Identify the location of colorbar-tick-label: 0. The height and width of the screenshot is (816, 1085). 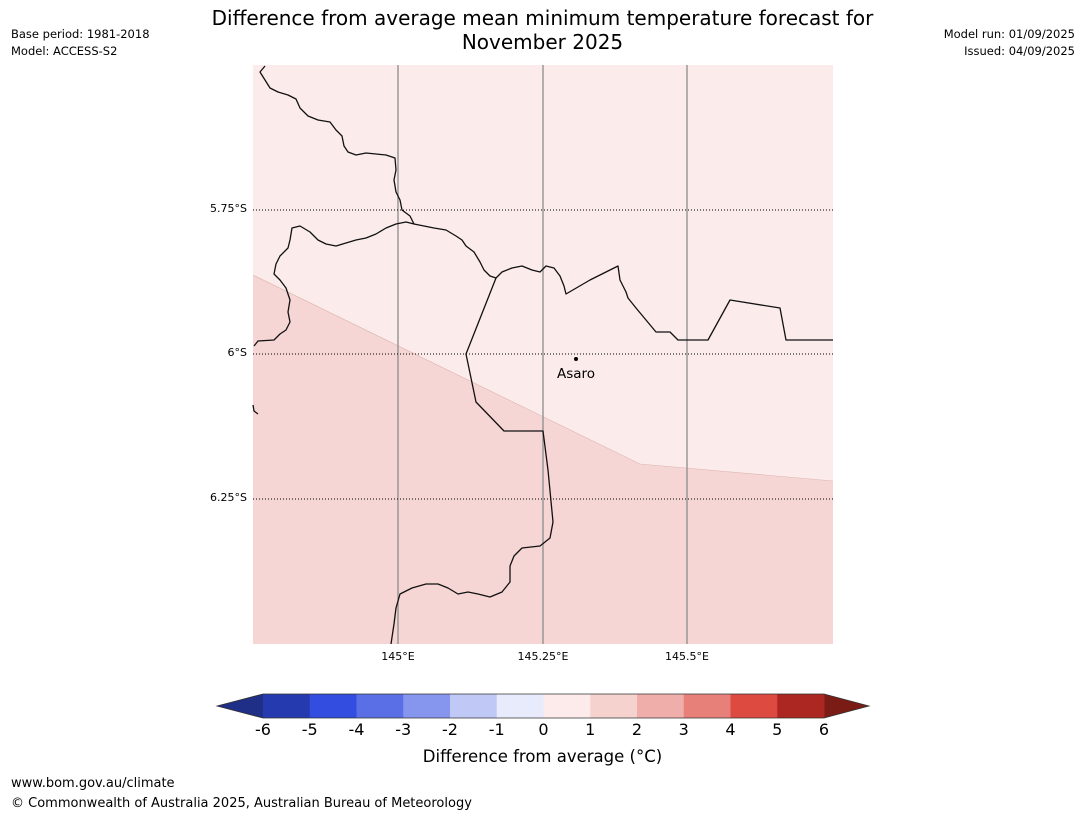
(543, 729).